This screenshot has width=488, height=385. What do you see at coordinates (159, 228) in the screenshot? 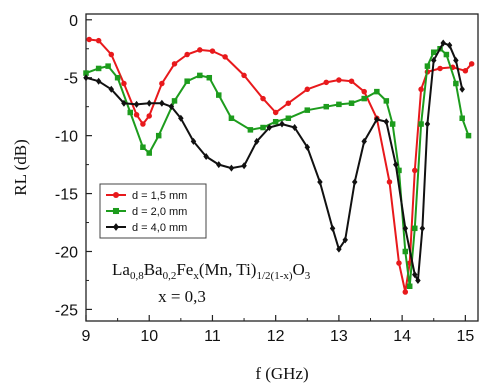
I see `legend-label: d = 4,0 mm` at bounding box center [159, 228].